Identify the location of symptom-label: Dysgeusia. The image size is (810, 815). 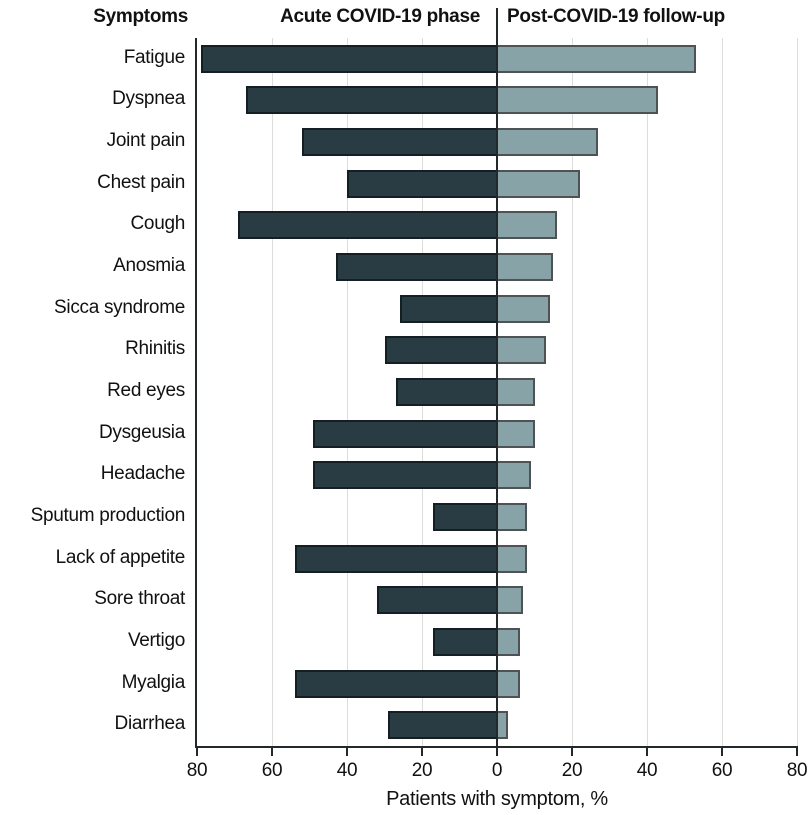
(141, 432).